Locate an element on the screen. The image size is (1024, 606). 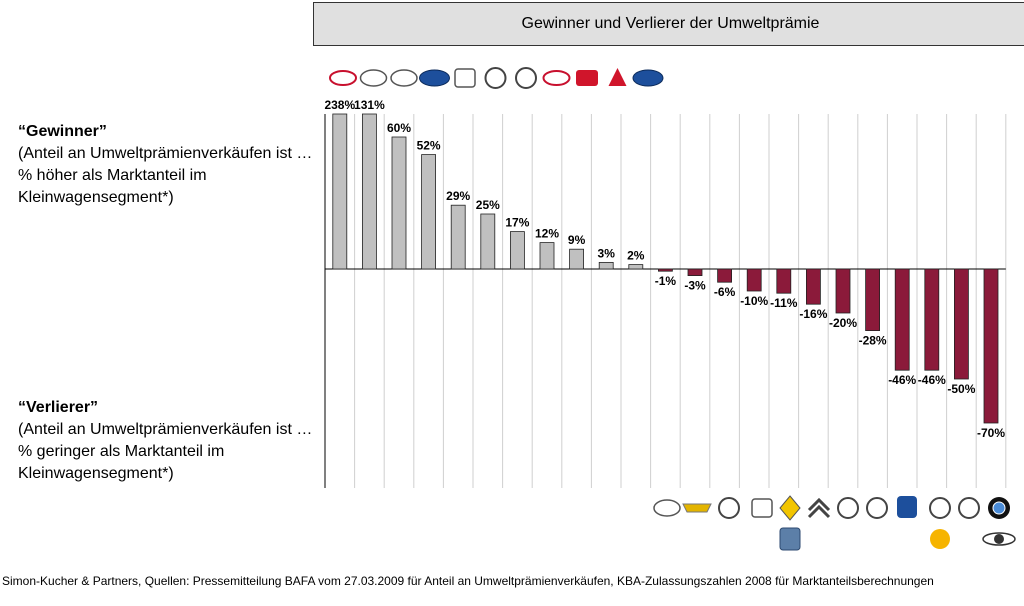
data-label-22: -70% is located at coordinates (991, 433).